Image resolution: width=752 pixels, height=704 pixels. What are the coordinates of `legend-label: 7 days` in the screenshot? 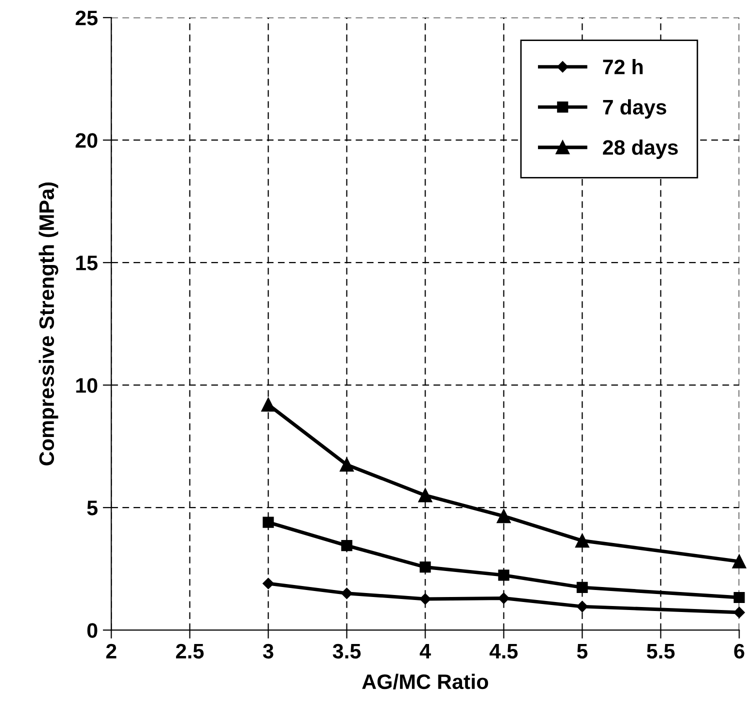 It's located at (634, 109).